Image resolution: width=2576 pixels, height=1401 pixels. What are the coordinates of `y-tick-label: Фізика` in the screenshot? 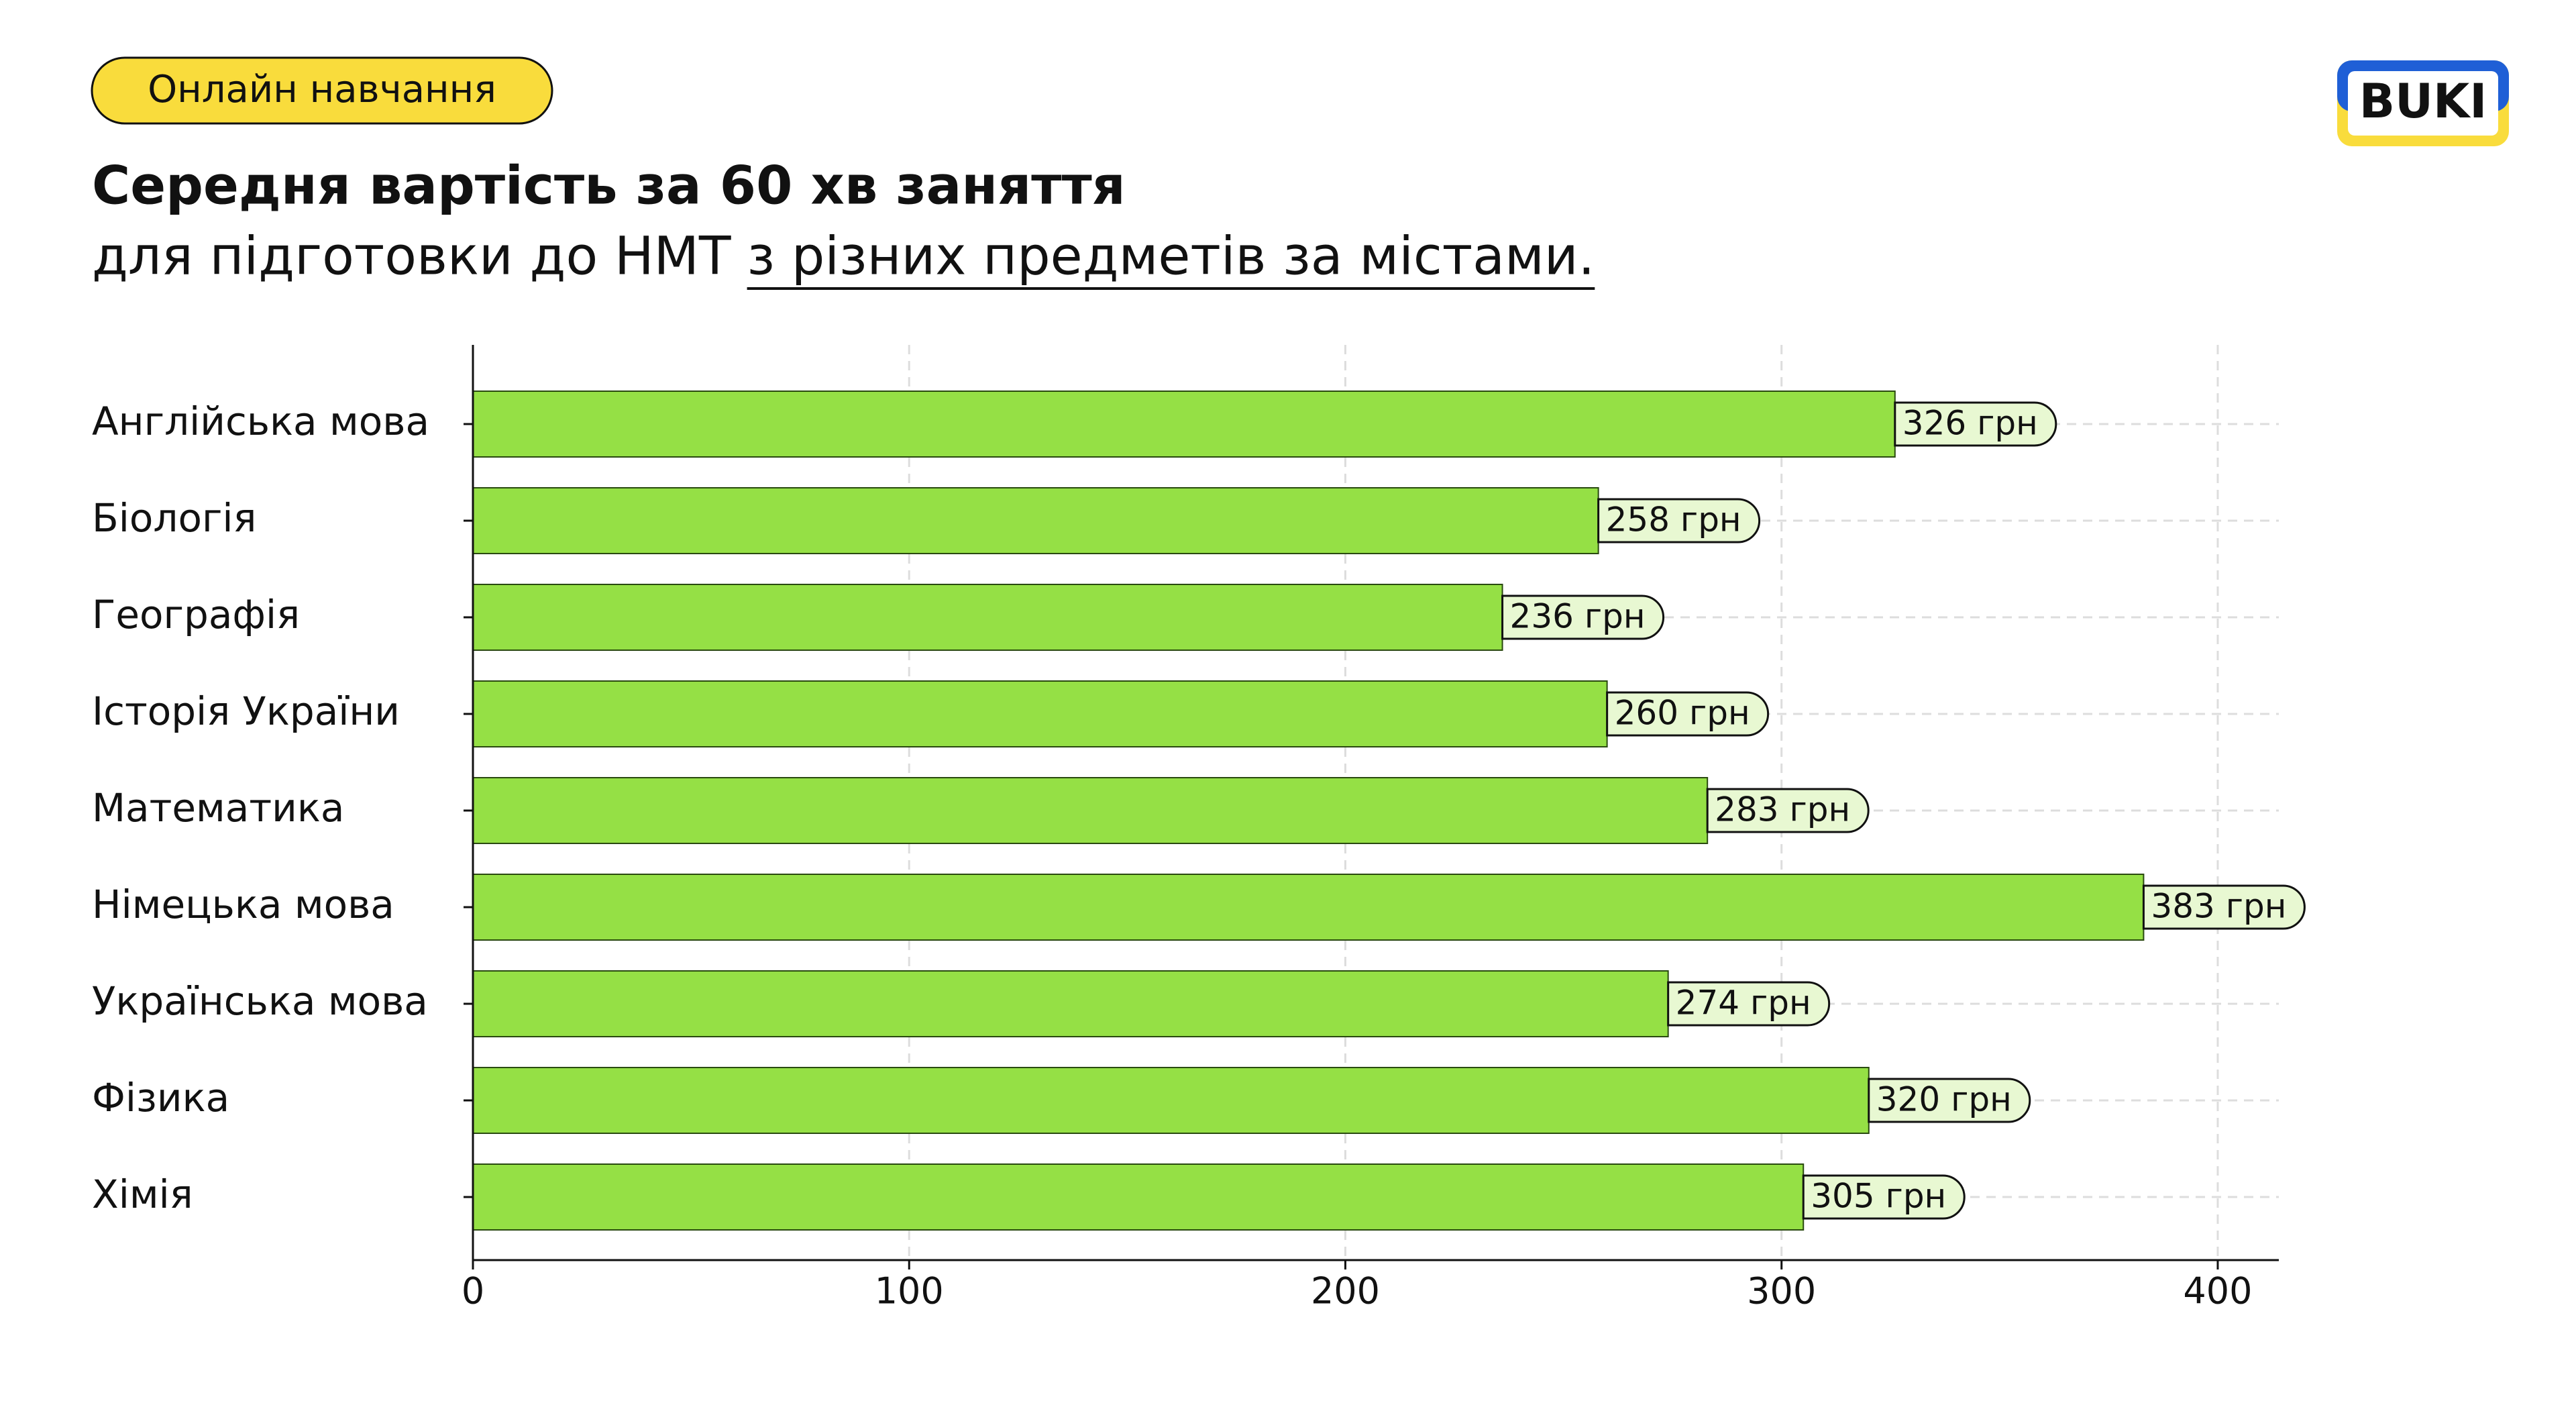 It's located at (160, 1098).